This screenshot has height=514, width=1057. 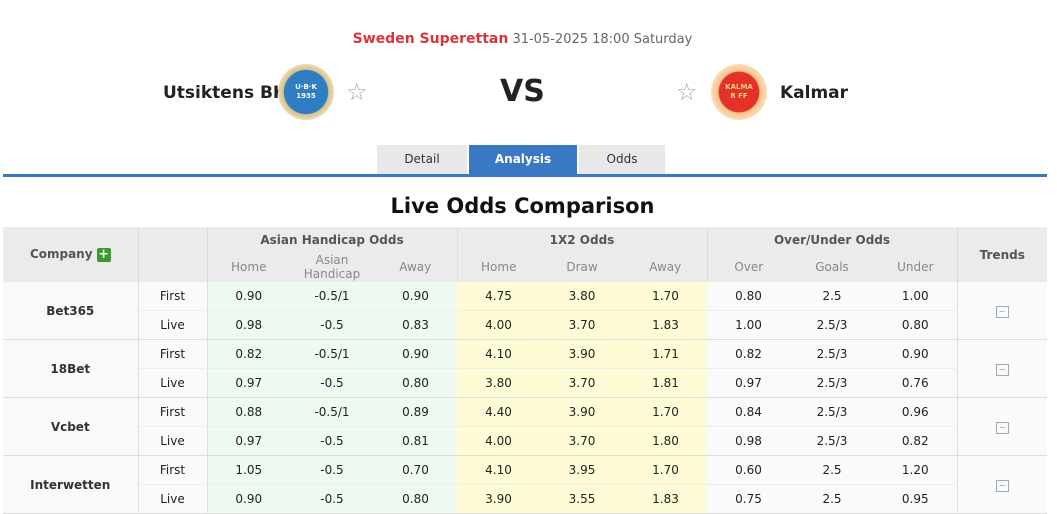 What do you see at coordinates (915, 354) in the screenshot?
I see `ou-odds-cell: 0.90` at bounding box center [915, 354].